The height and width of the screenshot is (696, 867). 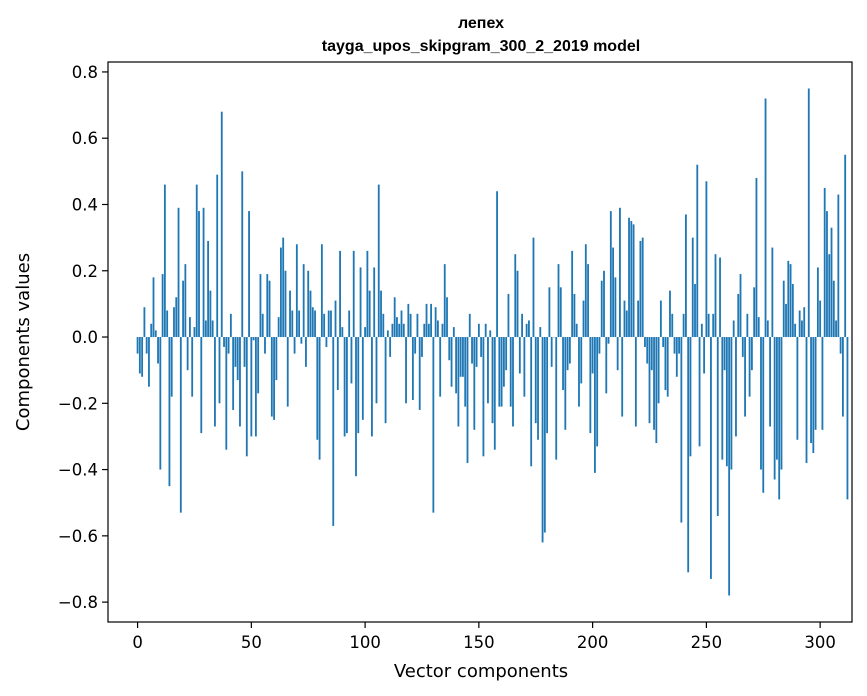 What do you see at coordinates (365, 642) in the screenshot?
I see `x-tick-label: 100` at bounding box center [365, 642].